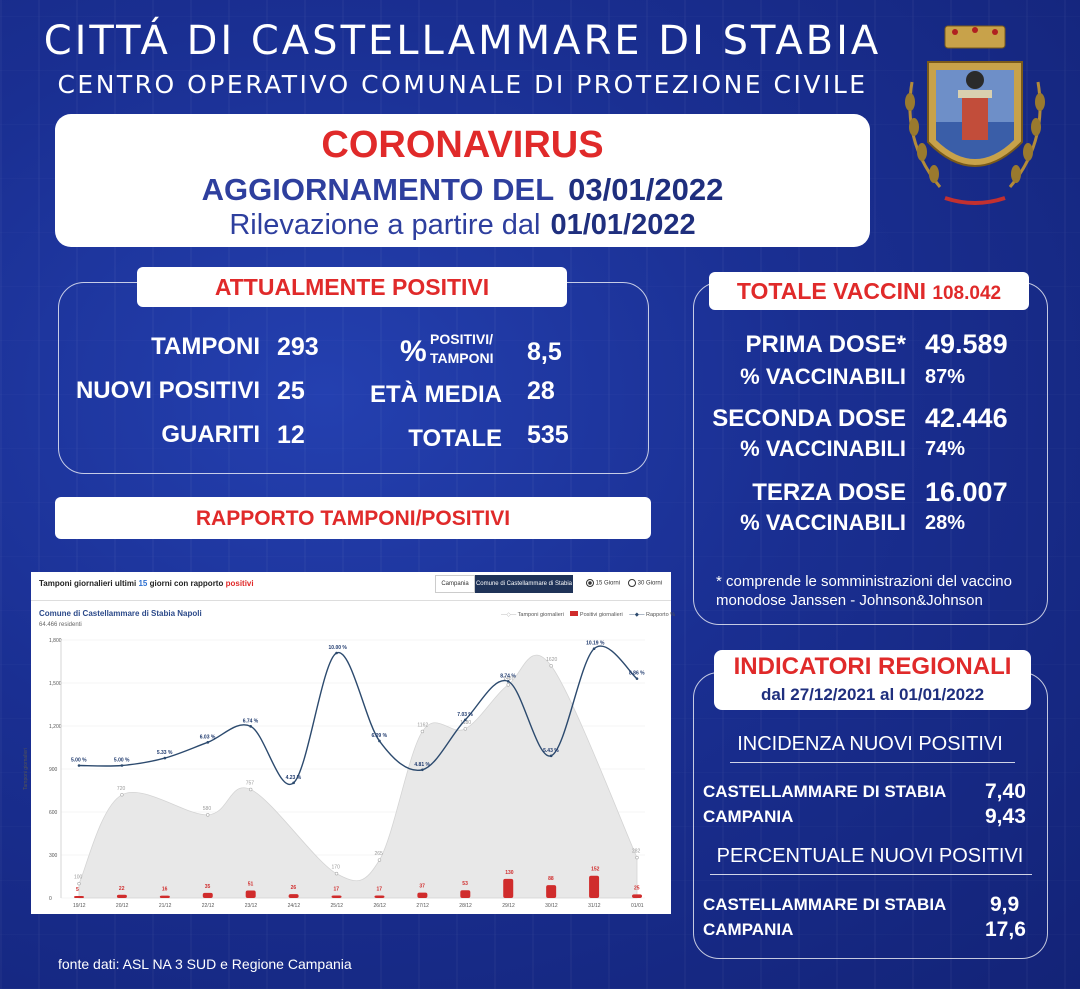 The height and width of the screenshot is (989, 1080). What do you see at coordinates (291, 391) in the screenshot?
I see `nuovi-positivi-value: 25` at bounding box center [291, 391].